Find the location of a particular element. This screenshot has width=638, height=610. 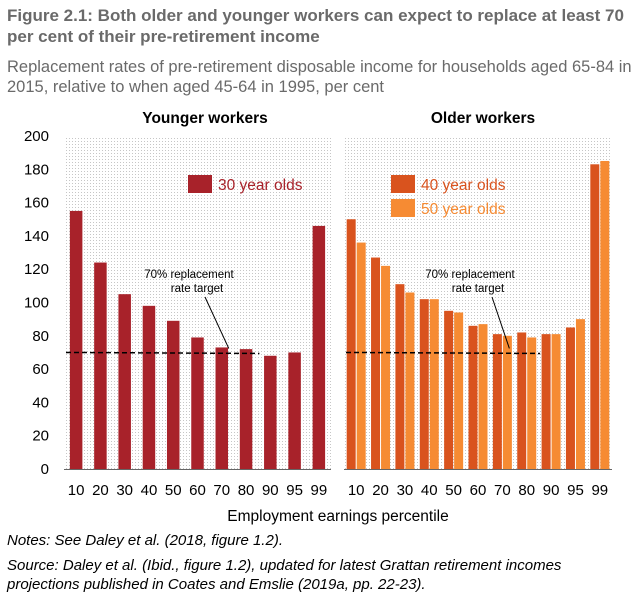

panel-title-older-workers: Older workers is located at coordinates (483, 118).